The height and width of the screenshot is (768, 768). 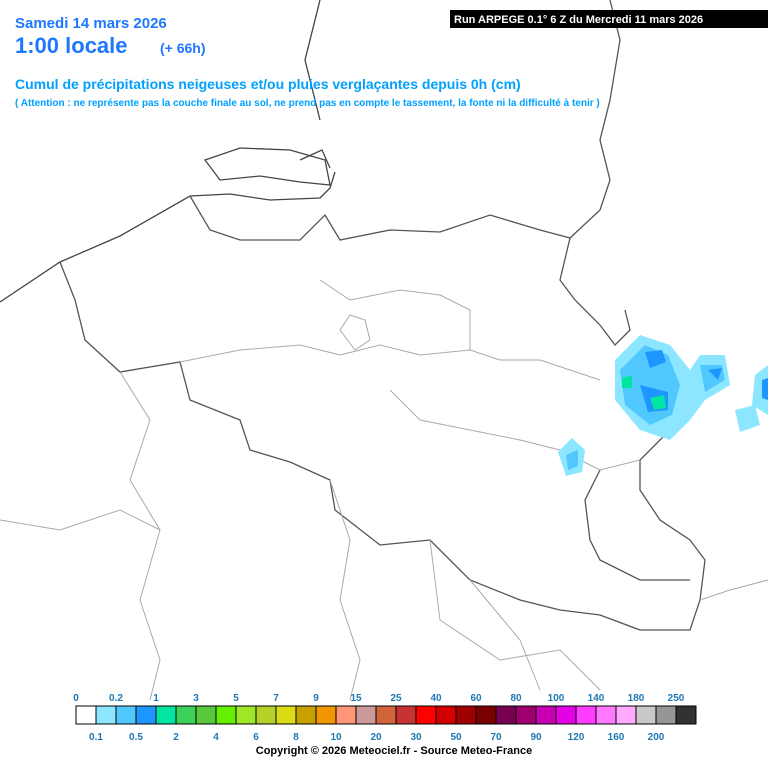 What do you see at coordinates (183, 48) in the screenshot?
I see `lead-time: (+ 66h)` at bounding box center [183, 48].